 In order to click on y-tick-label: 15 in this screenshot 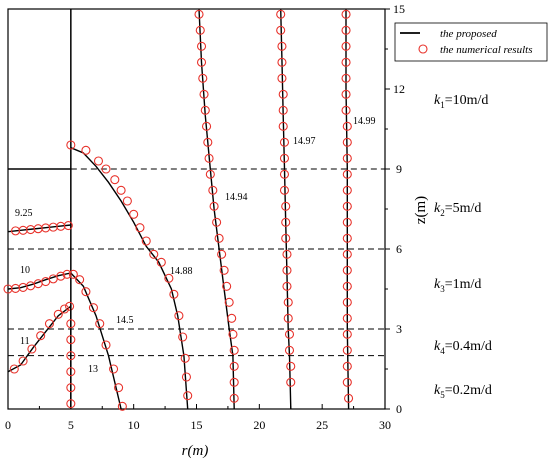, I will do `click(399, 9)`.